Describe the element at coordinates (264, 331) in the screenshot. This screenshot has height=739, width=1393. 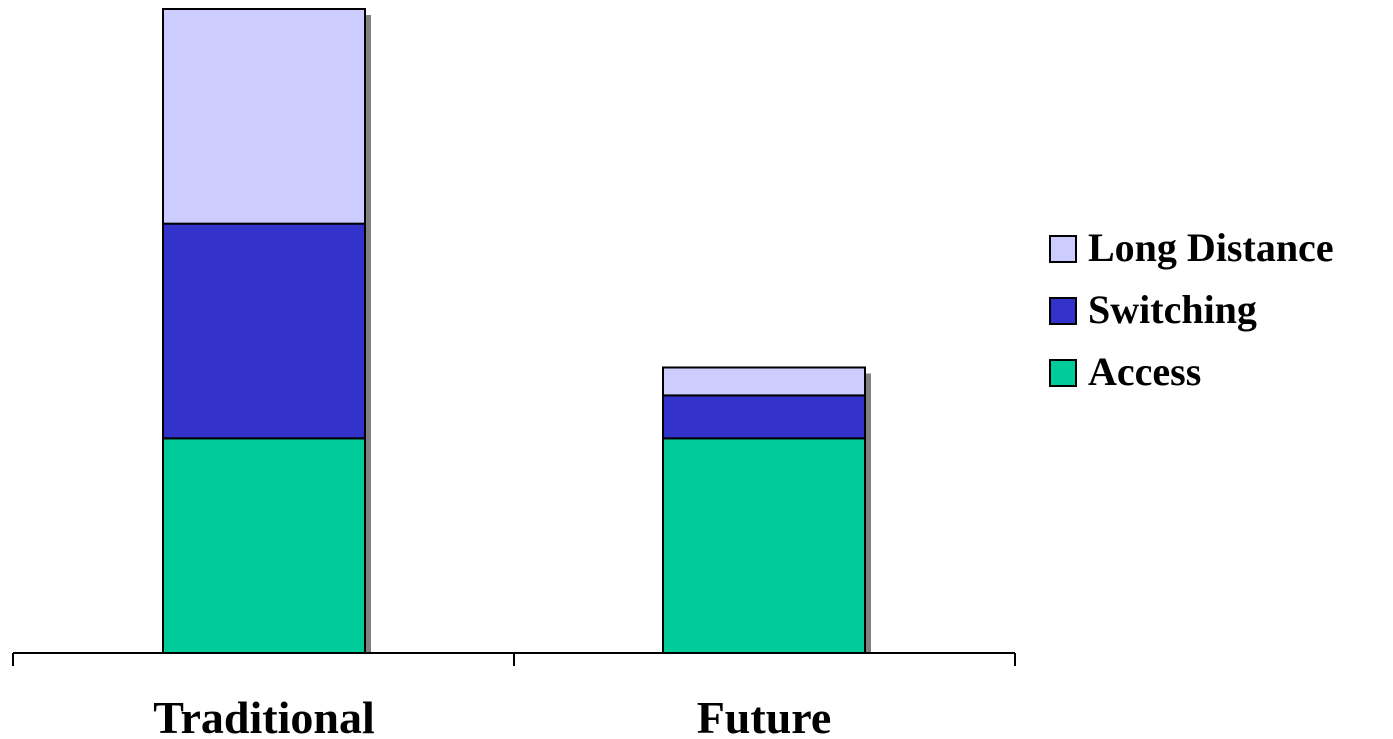
I see `bar-segment-traditional-switching` at that location.